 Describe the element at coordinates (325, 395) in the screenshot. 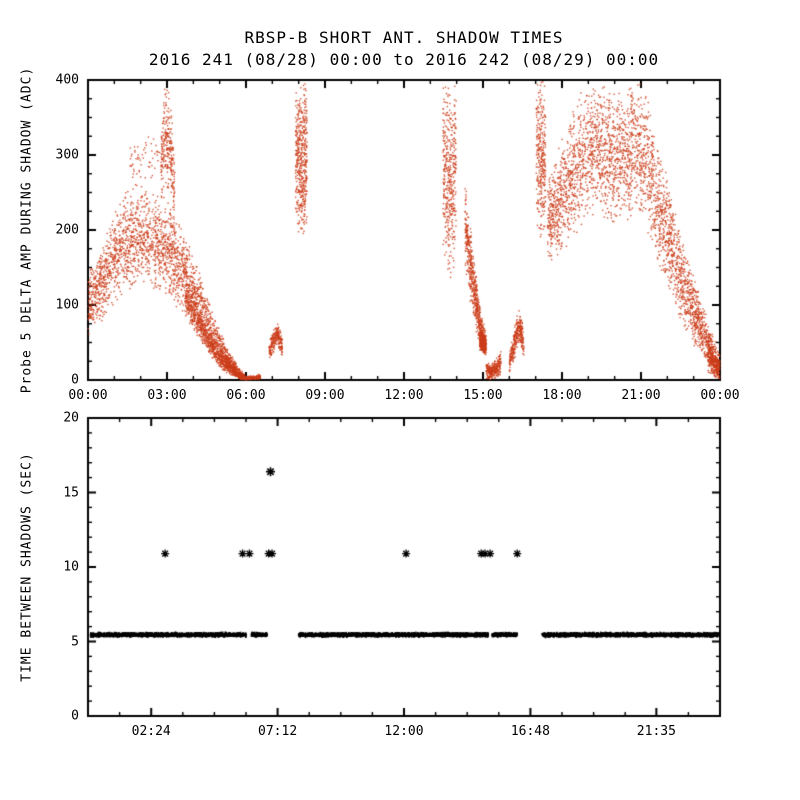

I see `x-tick-label: 09:00` at that location.